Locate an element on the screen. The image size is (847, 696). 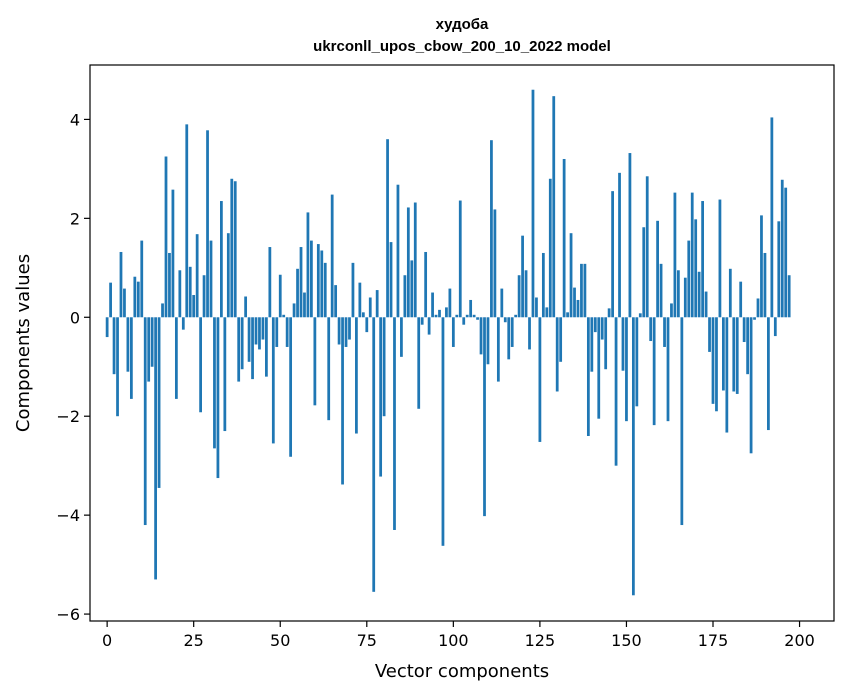
x-tick-label: 100 is located at coordinates (453, 640).